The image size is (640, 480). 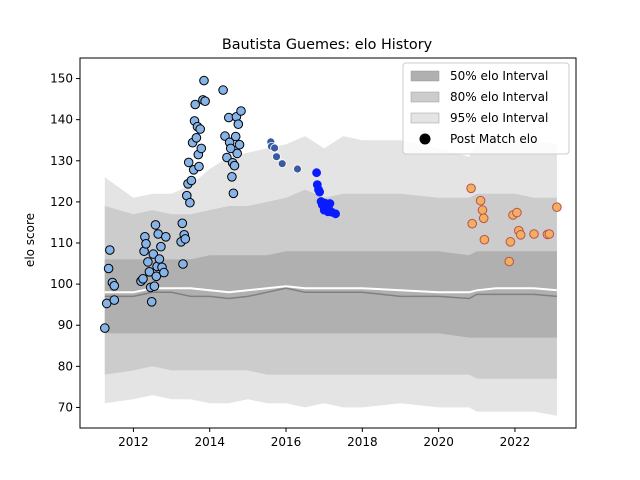 I want to click on legend-label: Post Match elo, so click(x=493, y=139).